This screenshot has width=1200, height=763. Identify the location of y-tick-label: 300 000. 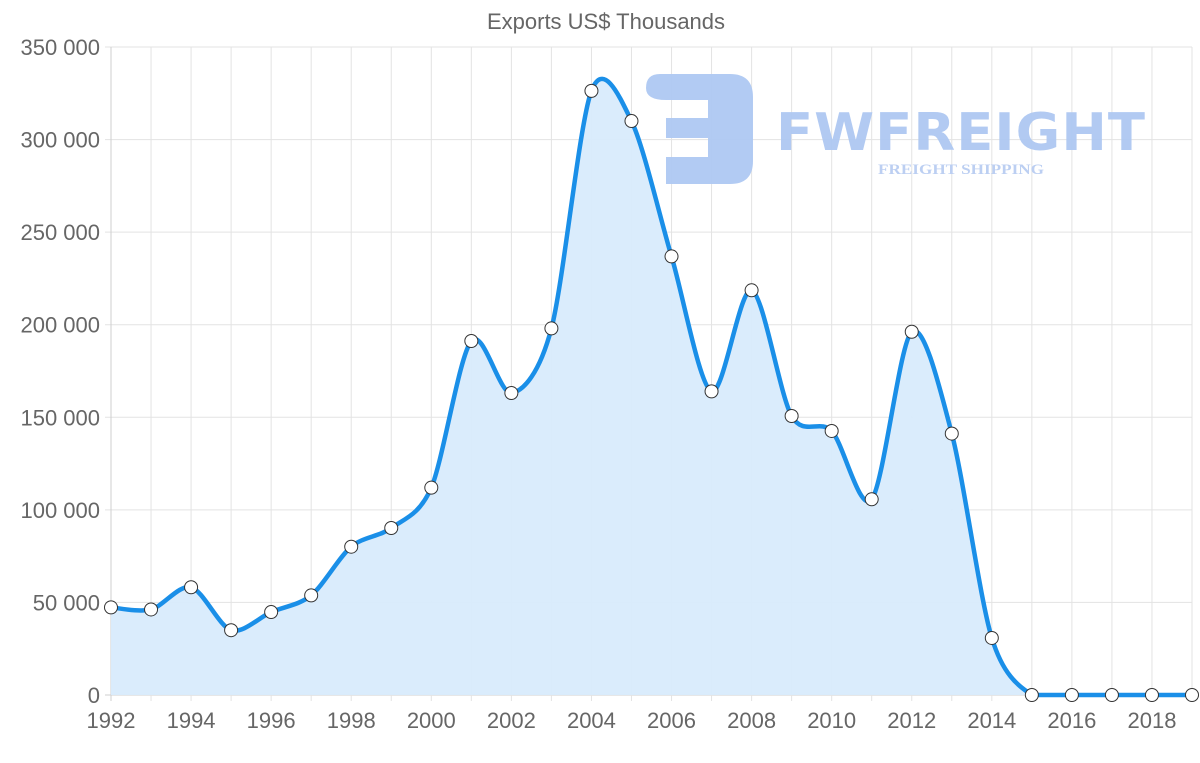
(60, 140).